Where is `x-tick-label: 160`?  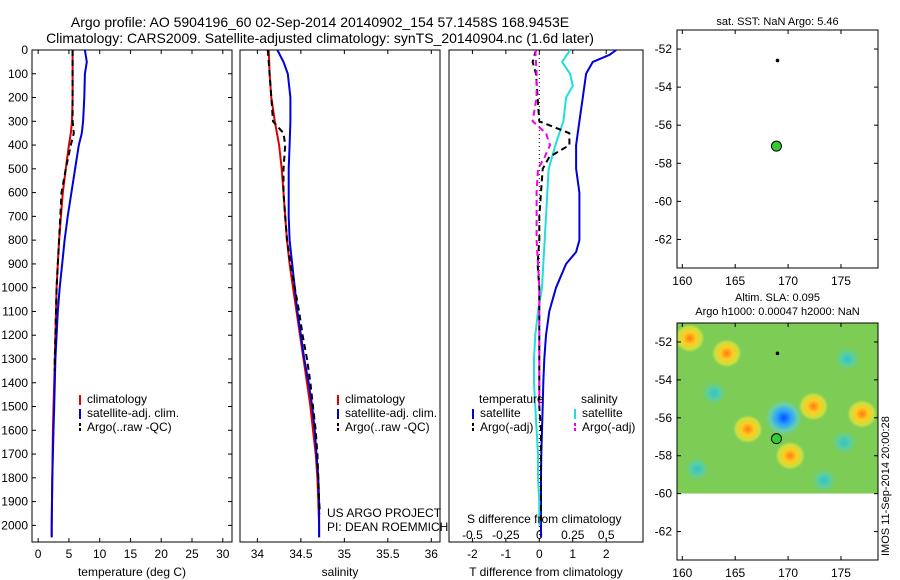 x-tick-label: 160 is located at coordinates (682, 573).